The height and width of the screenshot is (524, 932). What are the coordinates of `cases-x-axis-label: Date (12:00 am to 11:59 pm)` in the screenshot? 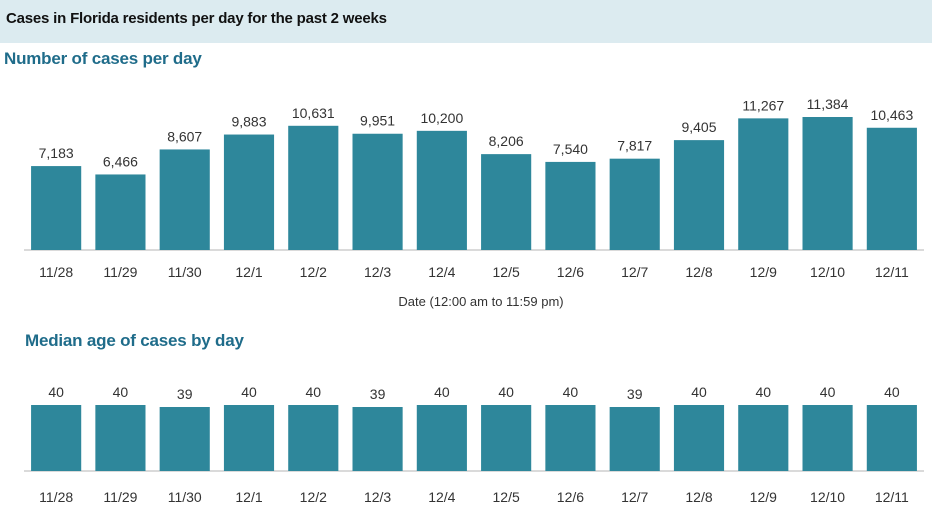 It's located at (480, 301).